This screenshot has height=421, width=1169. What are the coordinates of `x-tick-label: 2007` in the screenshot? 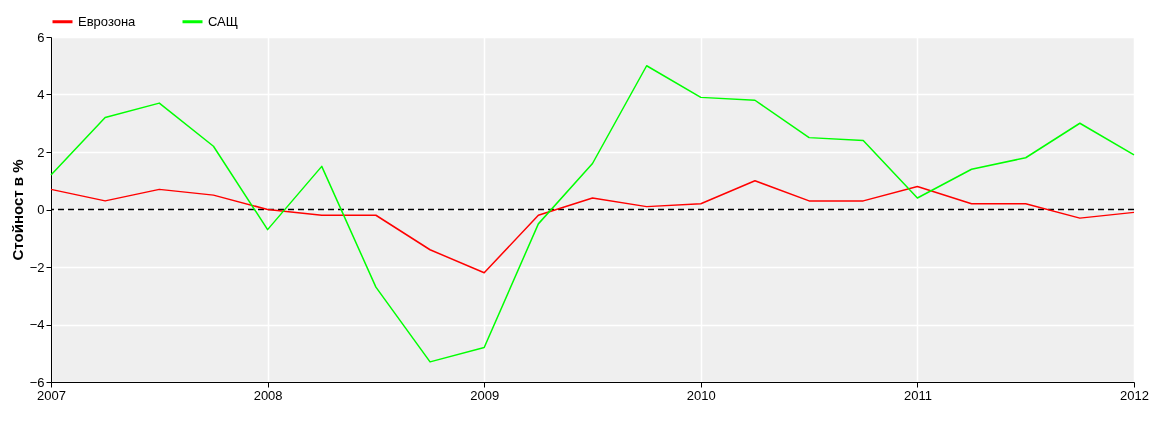 It's located at (51, 395).